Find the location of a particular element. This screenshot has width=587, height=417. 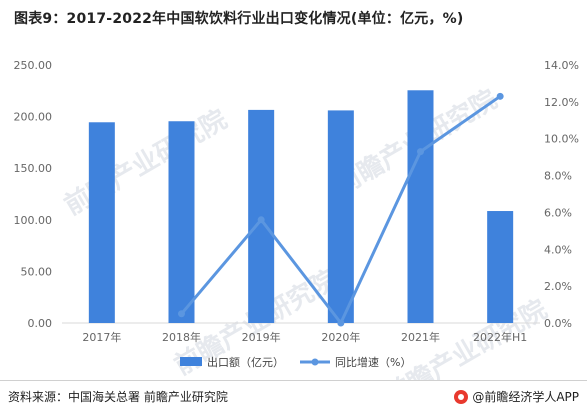

x-tick-label: 2019年 is located at coordinates (261, 337).